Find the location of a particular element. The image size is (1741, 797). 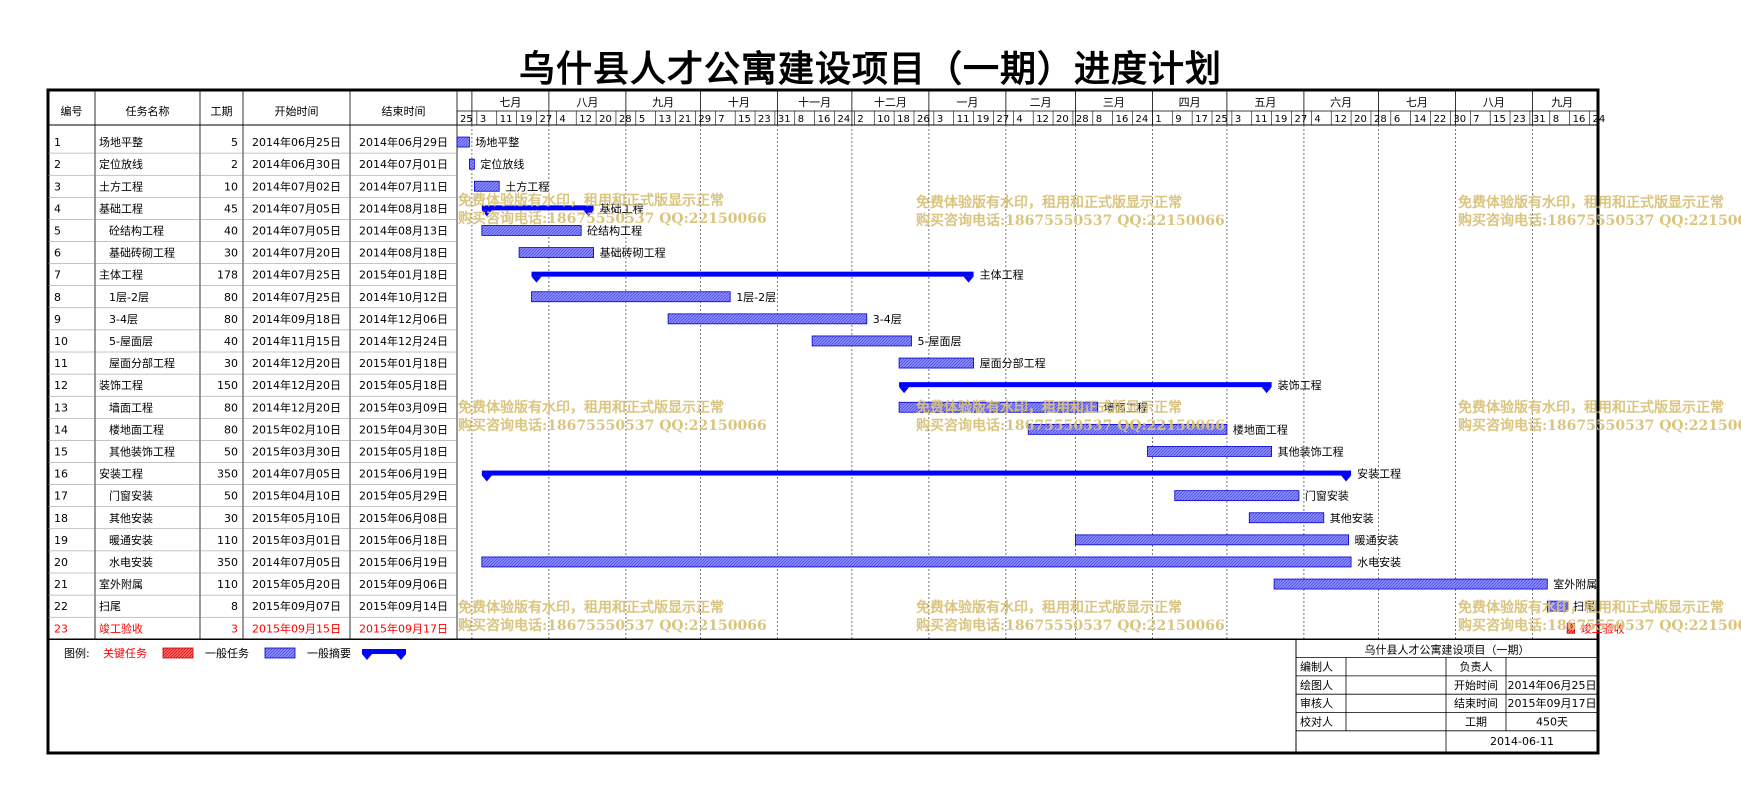

col-header-start: 开始时间 is located at coordinates (297, 111).